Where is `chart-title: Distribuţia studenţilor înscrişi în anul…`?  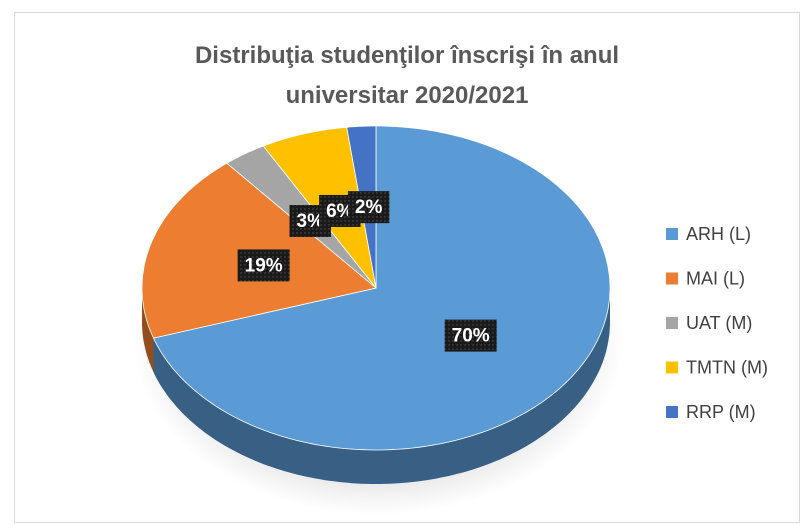
chart-title: Distribuţia studenţilor înscrişi în anul… is located at coordinates (407, 75).